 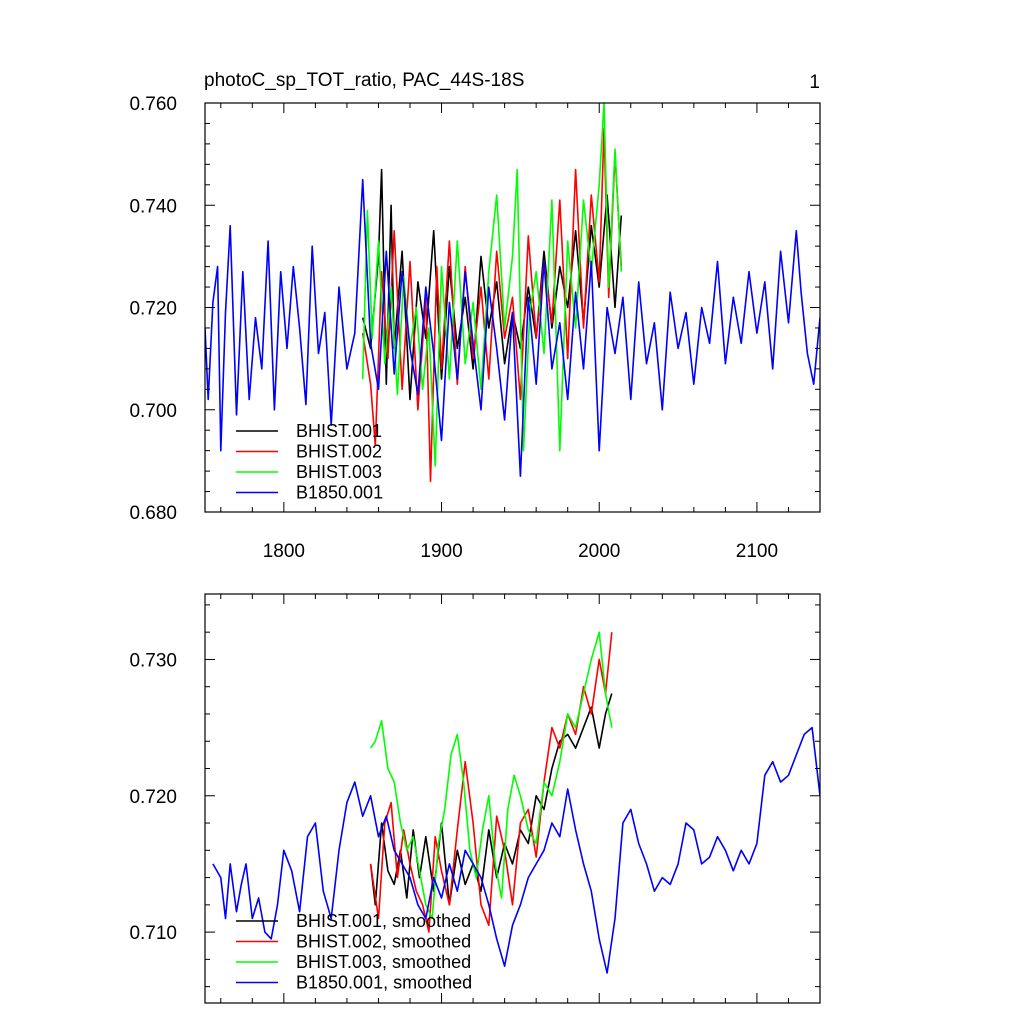 What do you see at coordinates (339, 452) in the screenshot?
I see `legend-label: BHIST.002` at bounding box center [339, 452].